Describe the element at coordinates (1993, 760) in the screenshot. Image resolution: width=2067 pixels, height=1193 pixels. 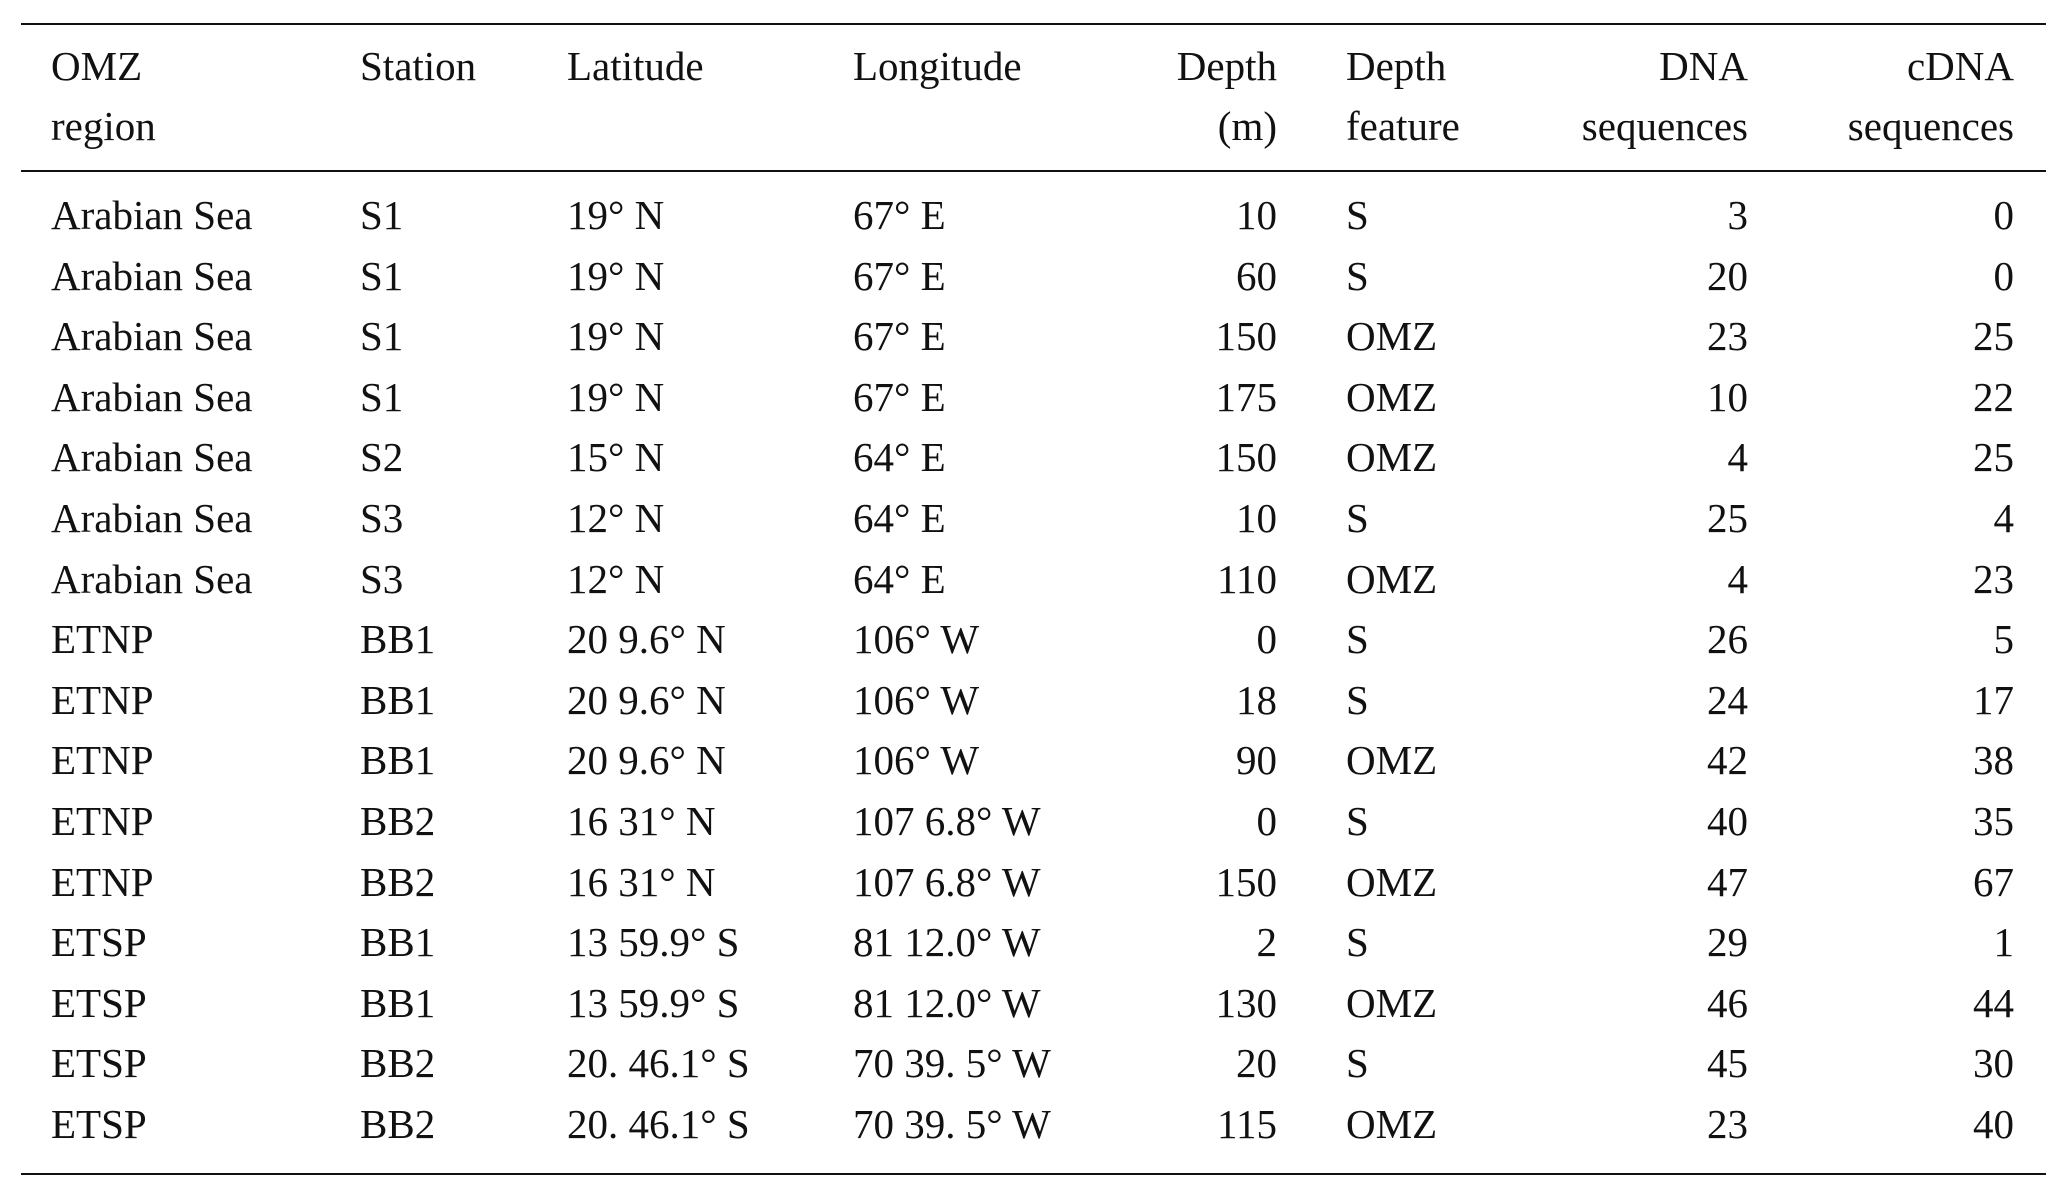
I see `cell-cdna-sequences: 38` at that location.